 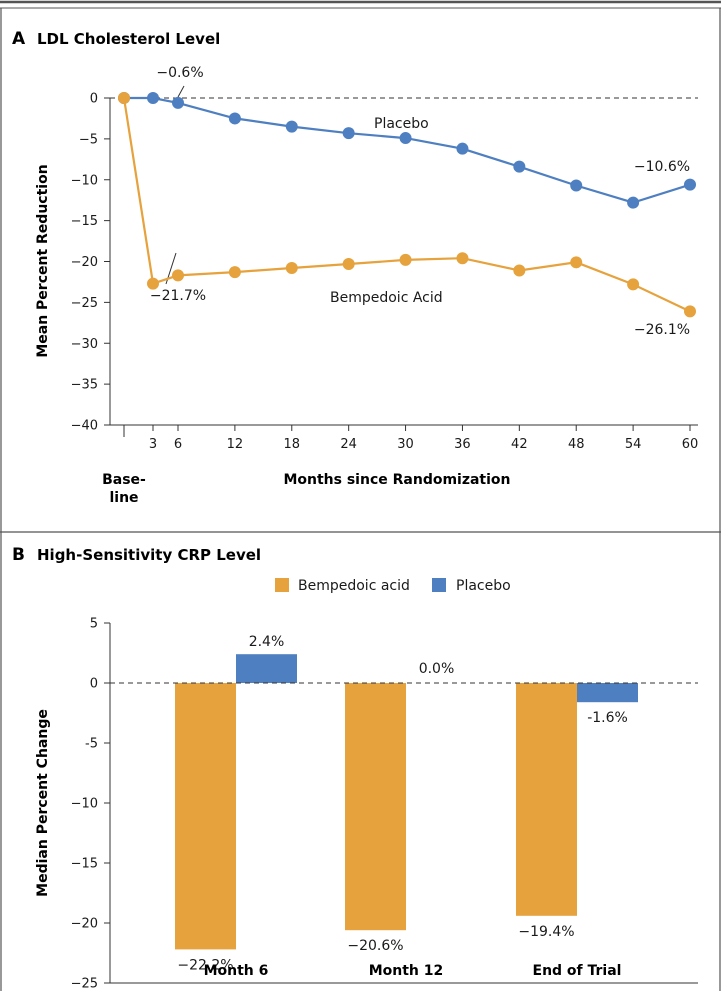 I want to click on category-label: Month 6, so click(x=236, y=971).